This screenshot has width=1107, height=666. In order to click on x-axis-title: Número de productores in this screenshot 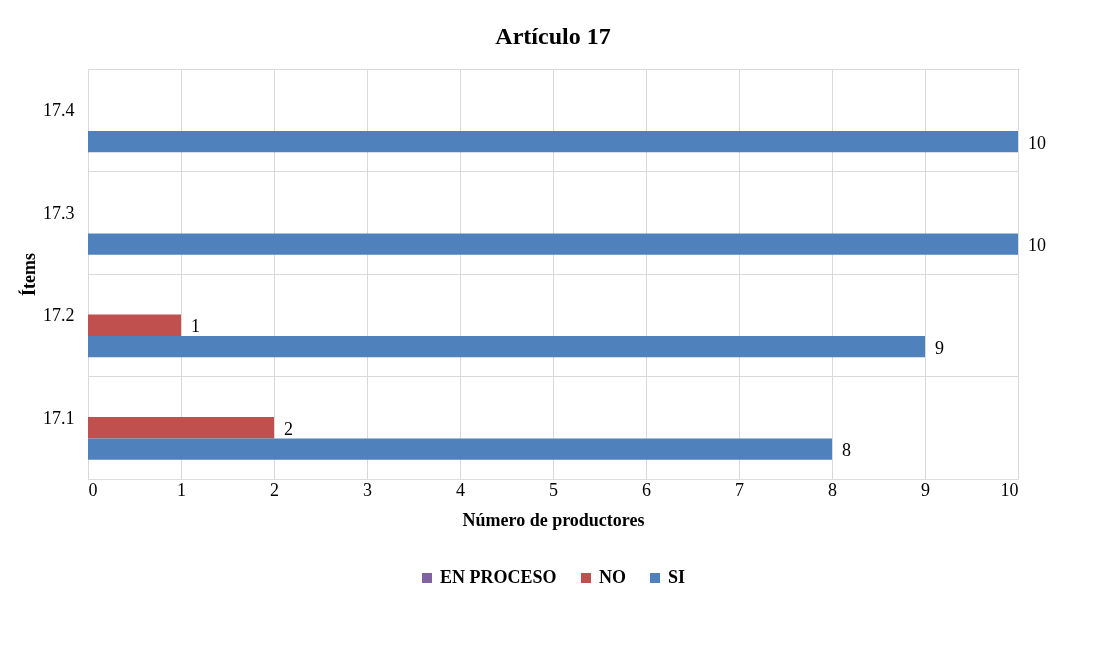, I will do `click(553, 519)`.